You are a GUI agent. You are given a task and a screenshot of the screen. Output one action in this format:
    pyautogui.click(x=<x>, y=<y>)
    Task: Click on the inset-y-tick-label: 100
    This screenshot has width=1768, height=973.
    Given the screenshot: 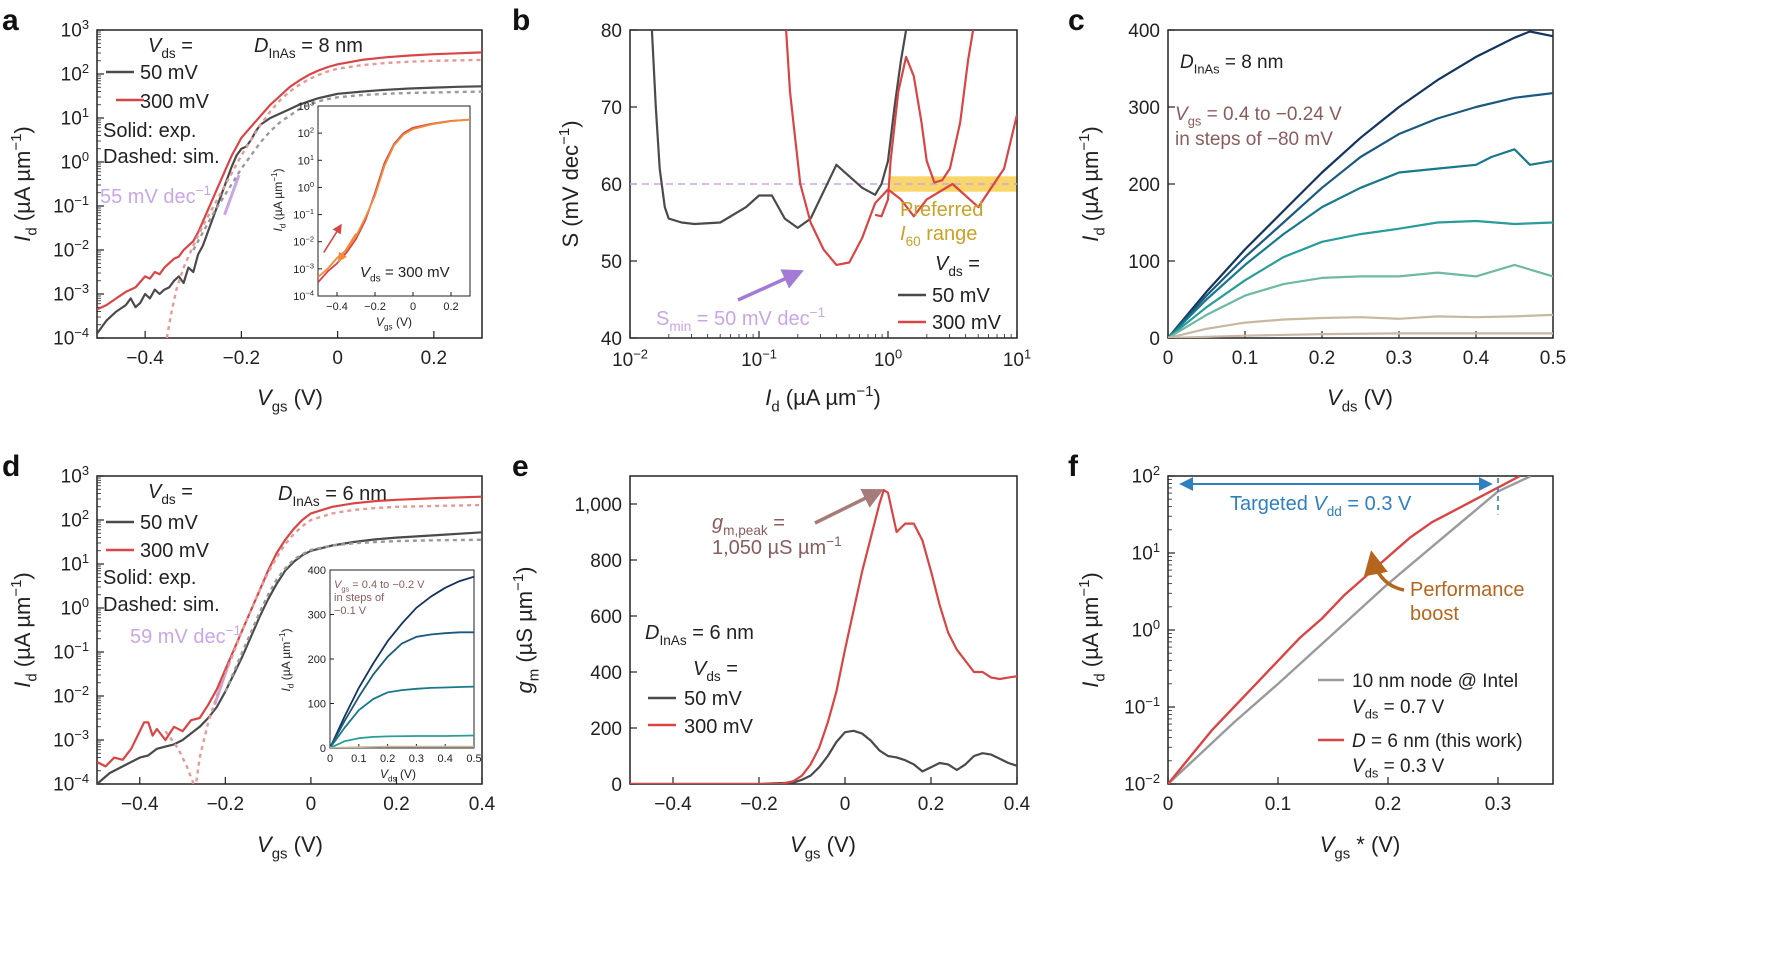 What is the action you would take?
    pyautogui.click(x=317, y=705)
    